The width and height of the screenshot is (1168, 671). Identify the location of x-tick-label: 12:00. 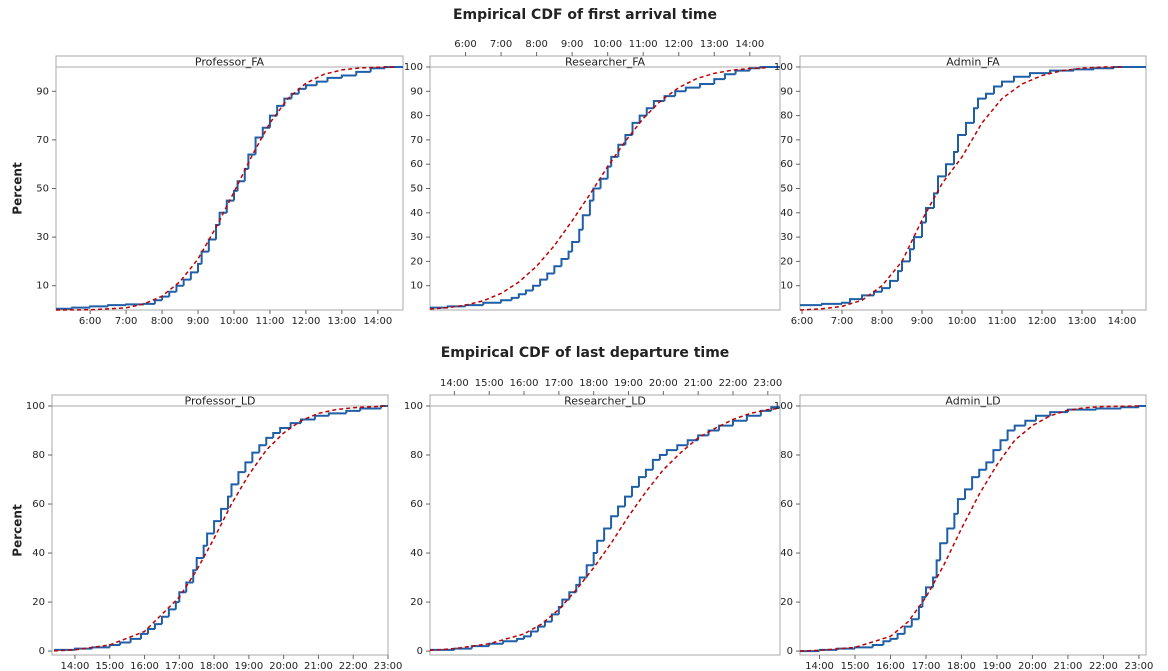
(305, 321).